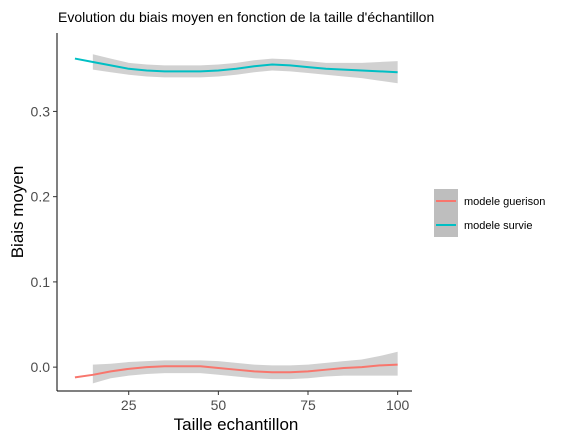 The width and height of the screenshot is (567, 441). I want to click on series-line-guerison, so click(236, 371).